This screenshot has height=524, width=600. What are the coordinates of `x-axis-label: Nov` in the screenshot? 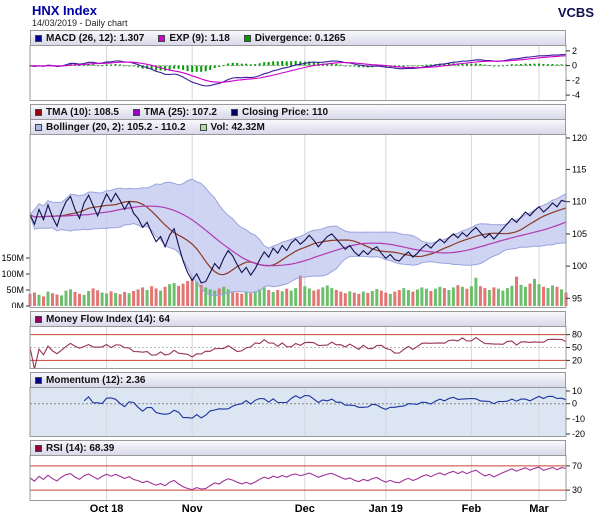 It's located at (192, 509).